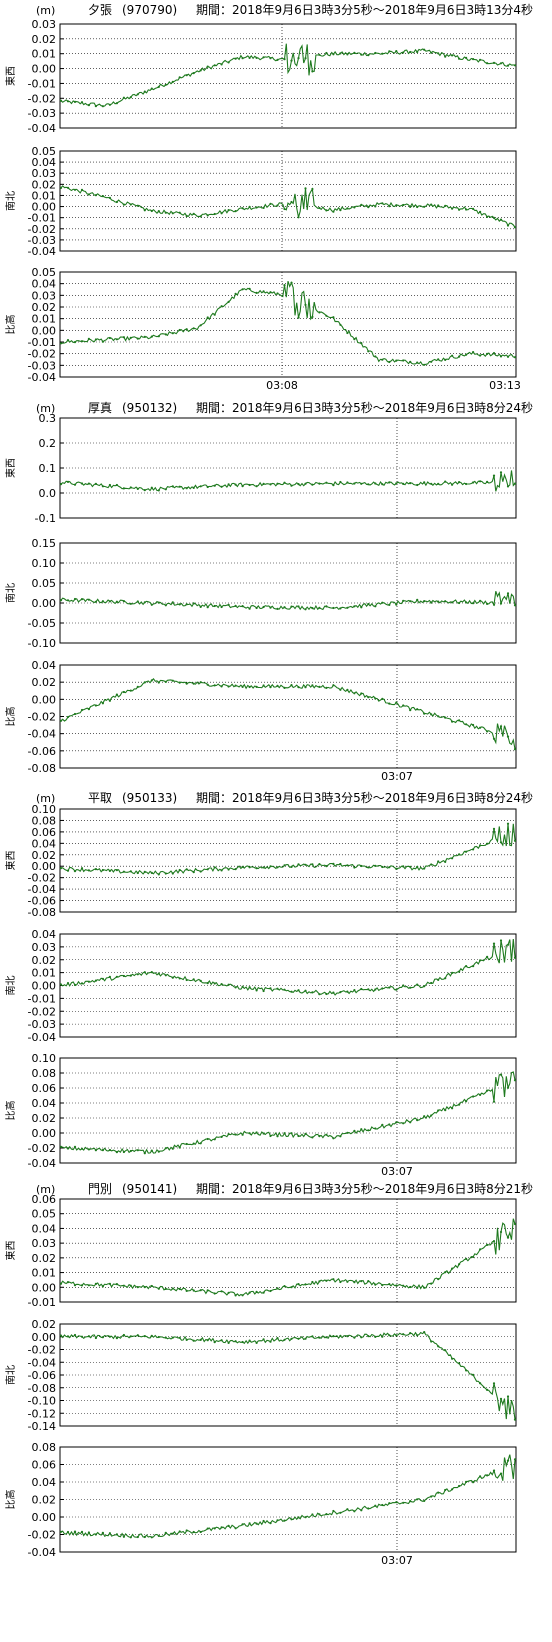  Describe the element at coordinates (48, 443) in the screenshot. I see `y-tick-label: 0.2` at that location.